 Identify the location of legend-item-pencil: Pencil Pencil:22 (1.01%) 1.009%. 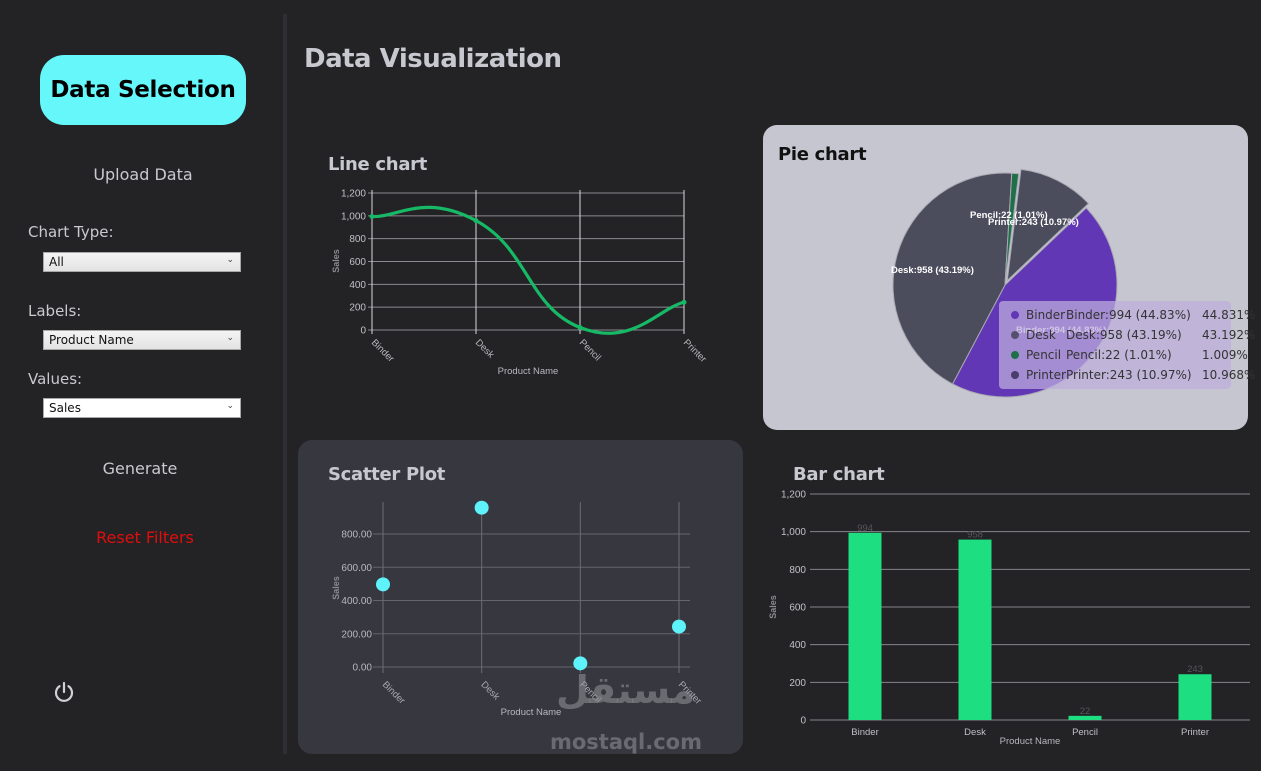
(1129, 355).